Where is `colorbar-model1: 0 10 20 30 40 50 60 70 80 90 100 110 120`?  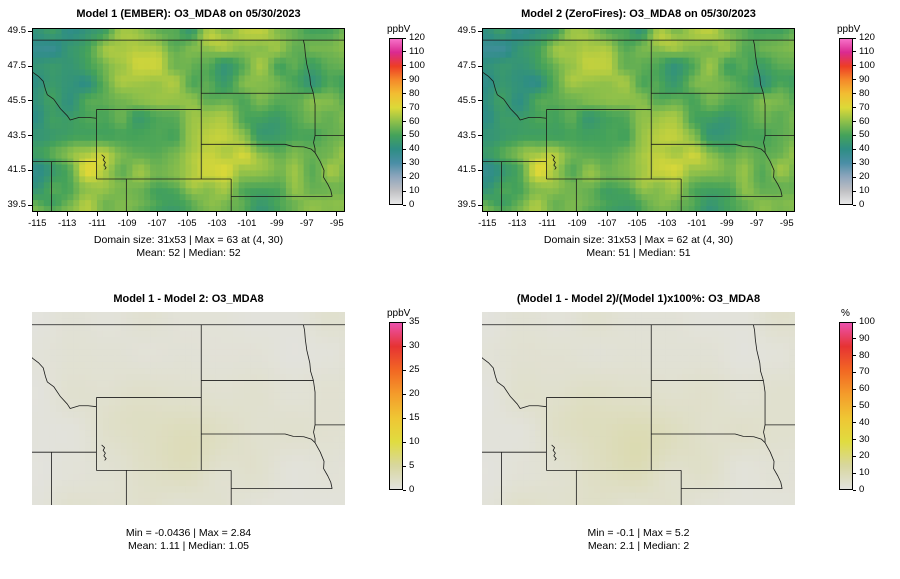 colorbar-model1: 0 10 20 30 40 50 60 70 80 90 100 110 120 is located at coordinates (414, 121).